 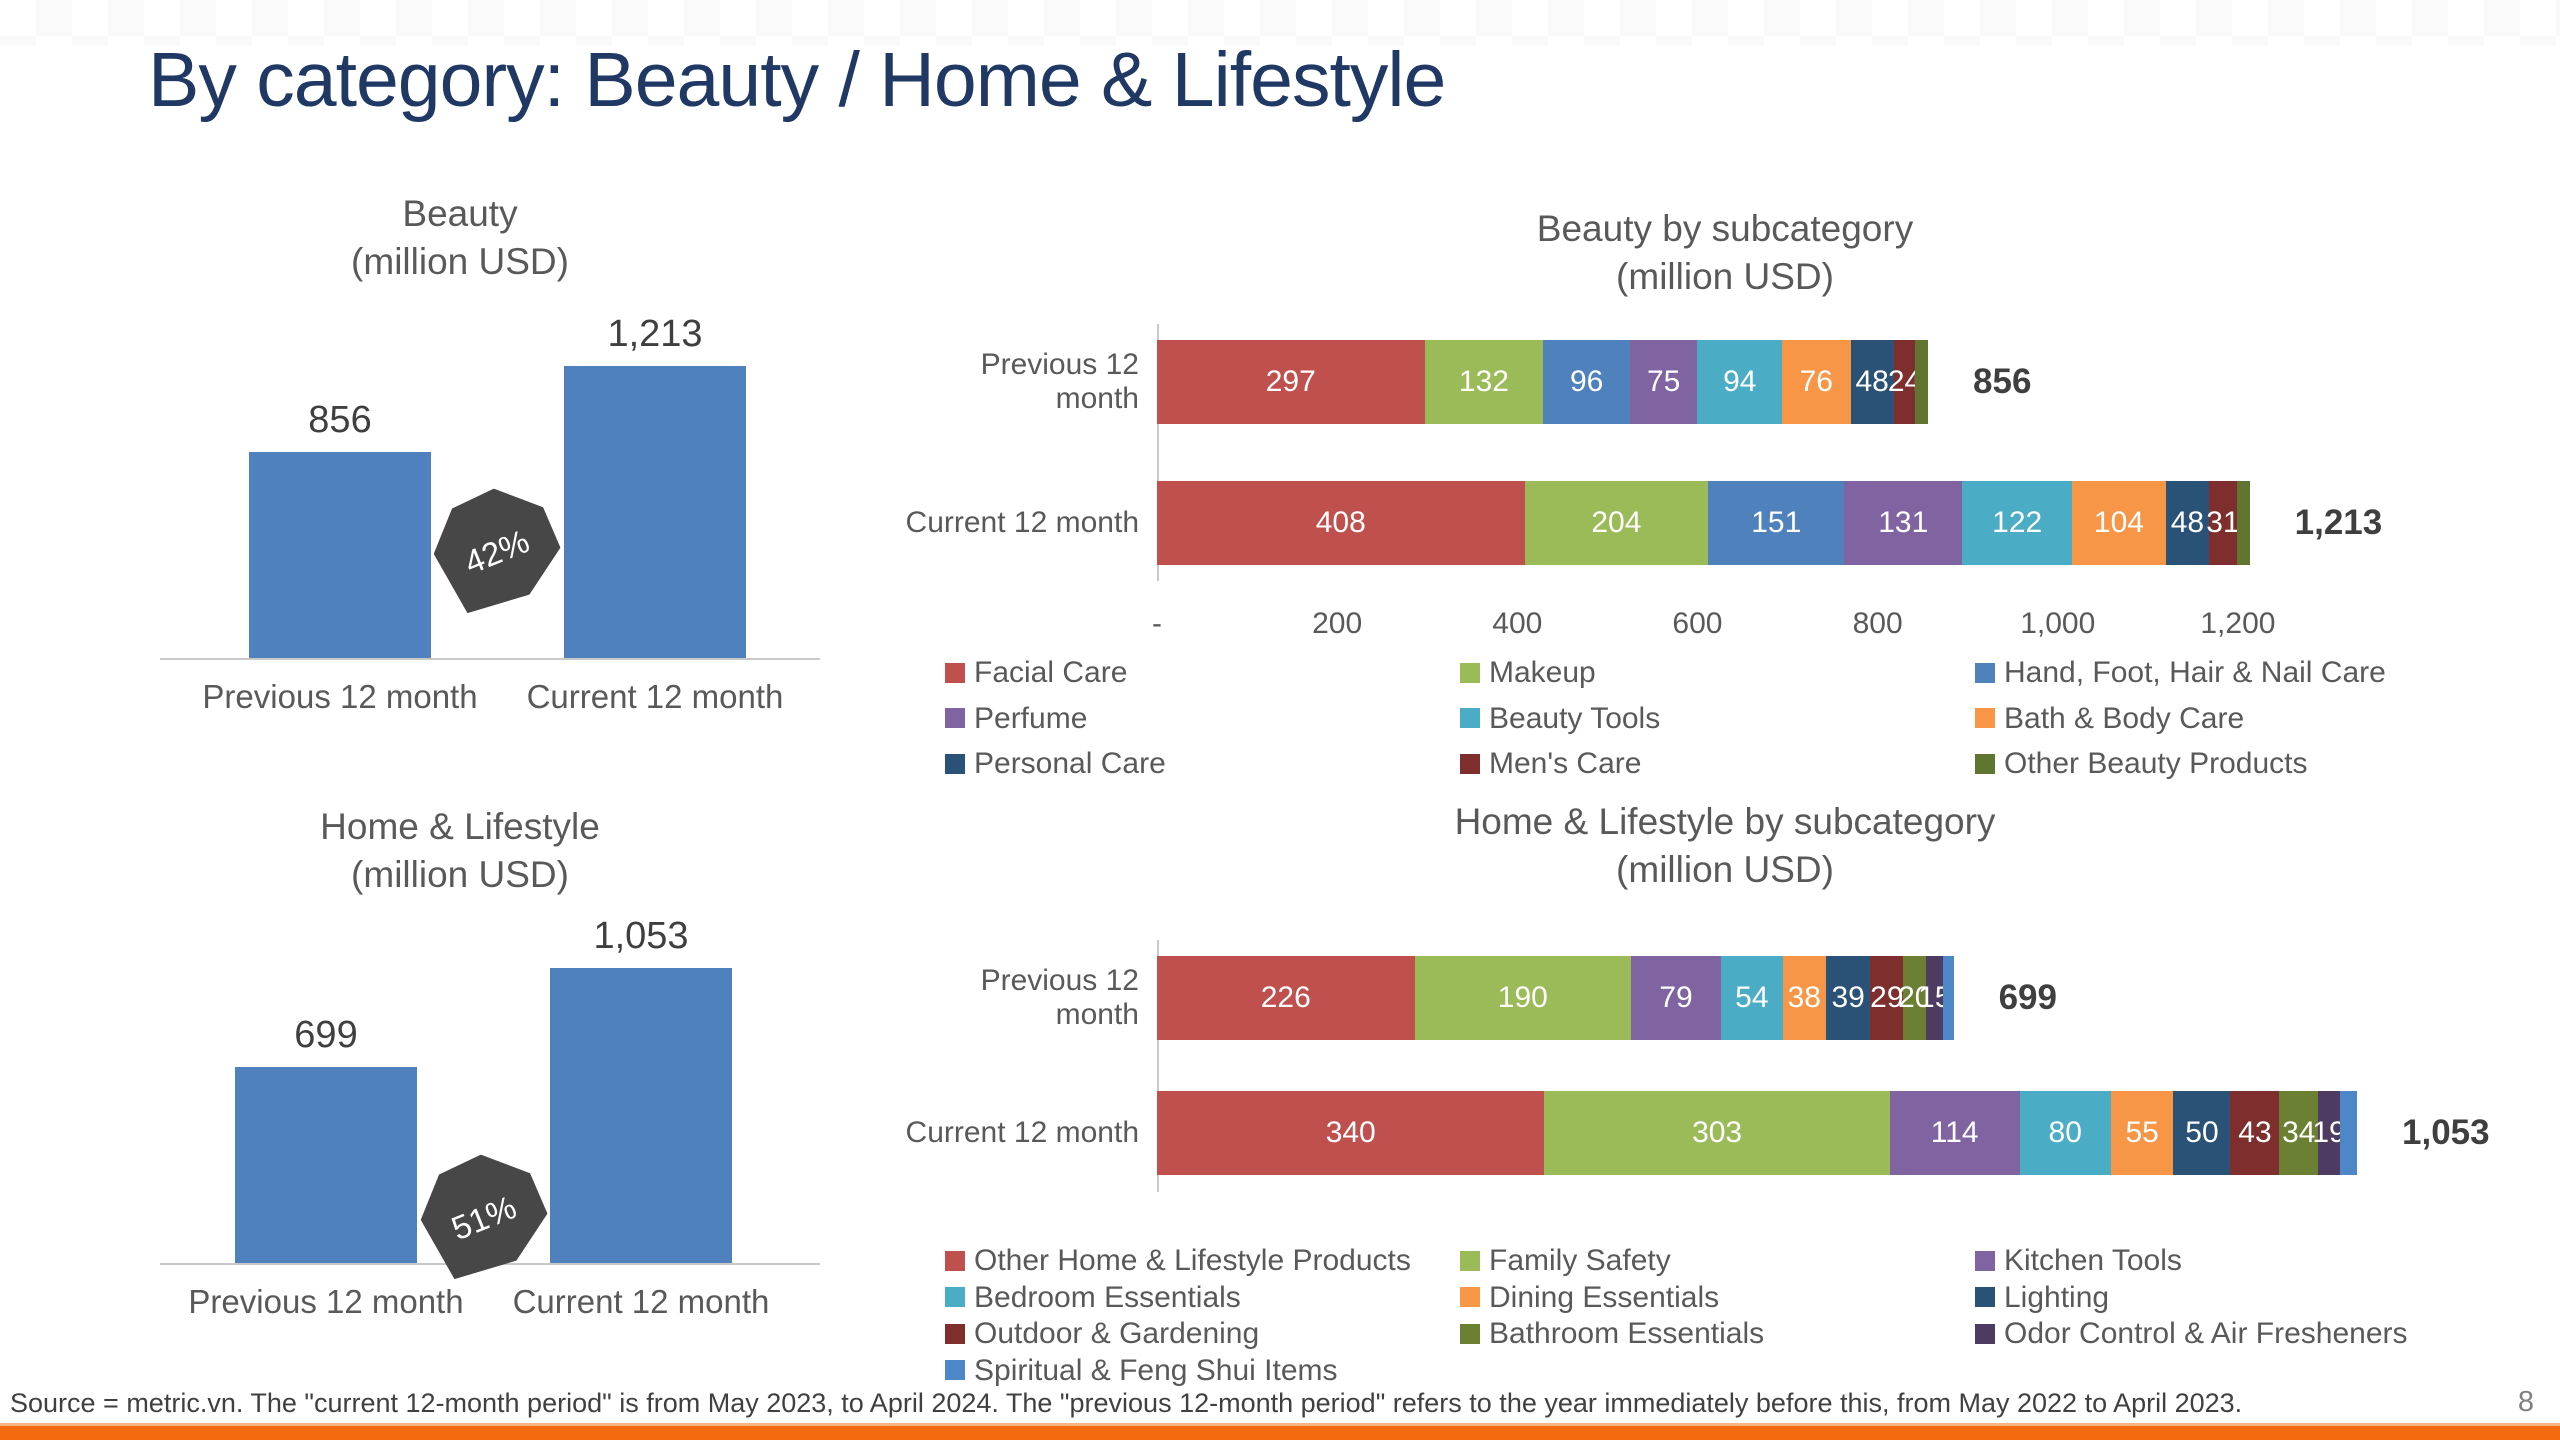 I want to click on segment-value-label: 408, so click(x=1340, y=522).